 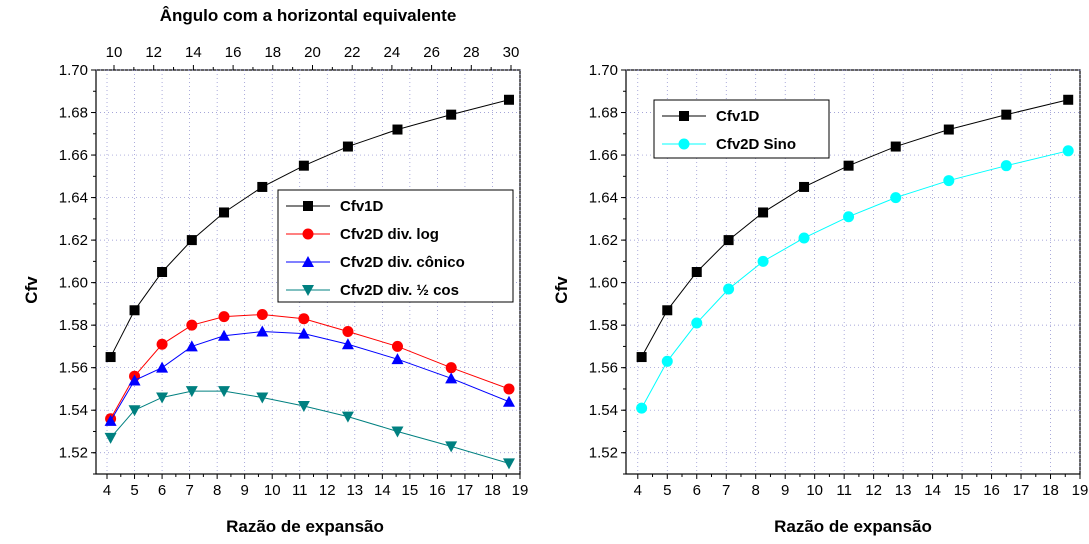 What do you see at coordinates (73, 453) in the screenshot?
I see `y-tick-label: 1.52` at bounding box center [73, 453].